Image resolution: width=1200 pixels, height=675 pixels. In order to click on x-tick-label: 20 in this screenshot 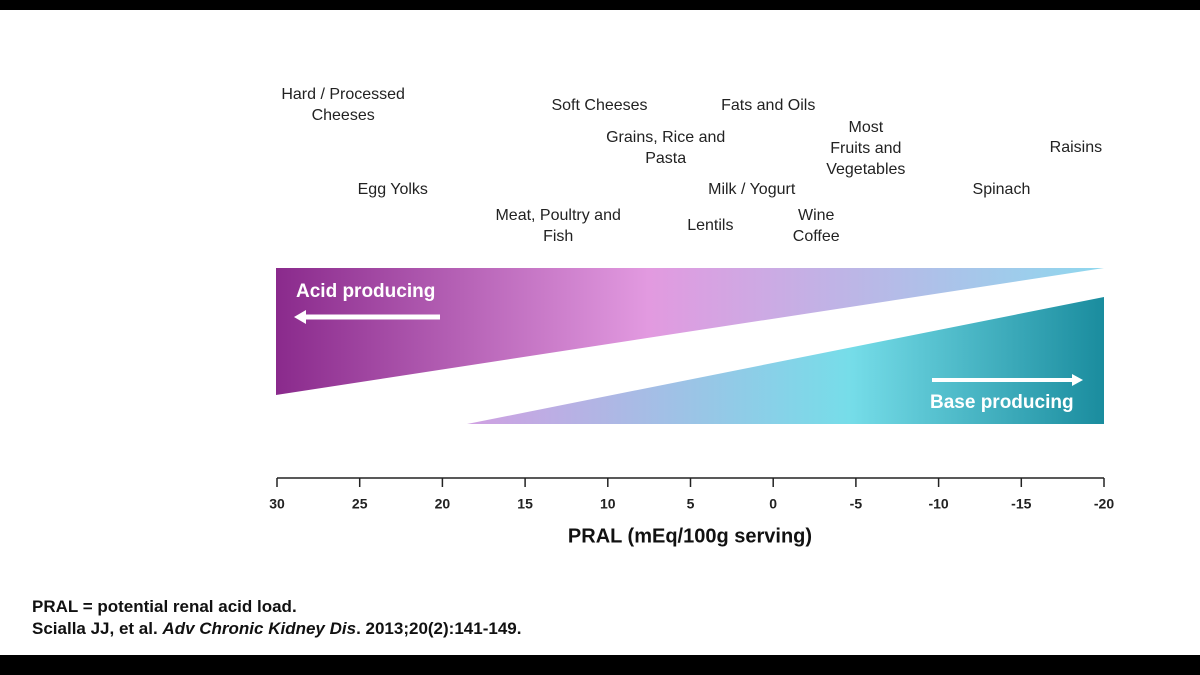, I will do `click(443, 504)`.